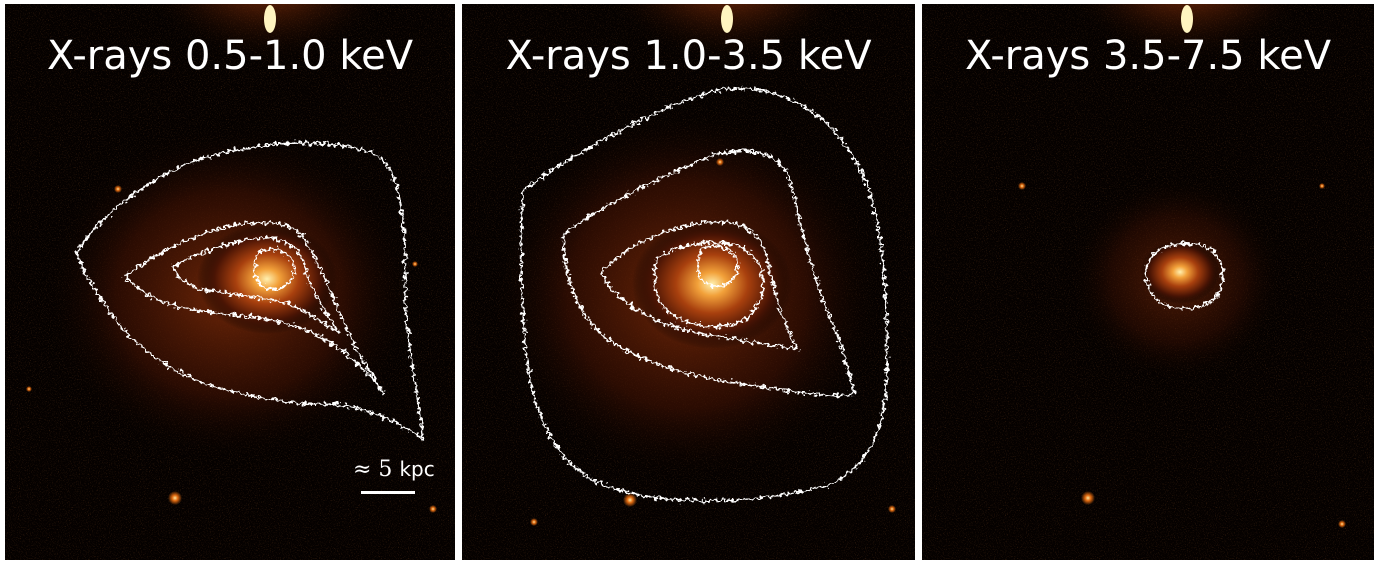 The height and width of the screenshot is (563, 1386). What do you see at coordinates (688, 56) in the screenshot?
I see `panel-title: X-rays 1.0-3.5 keV` at bounding box center [688, 56].